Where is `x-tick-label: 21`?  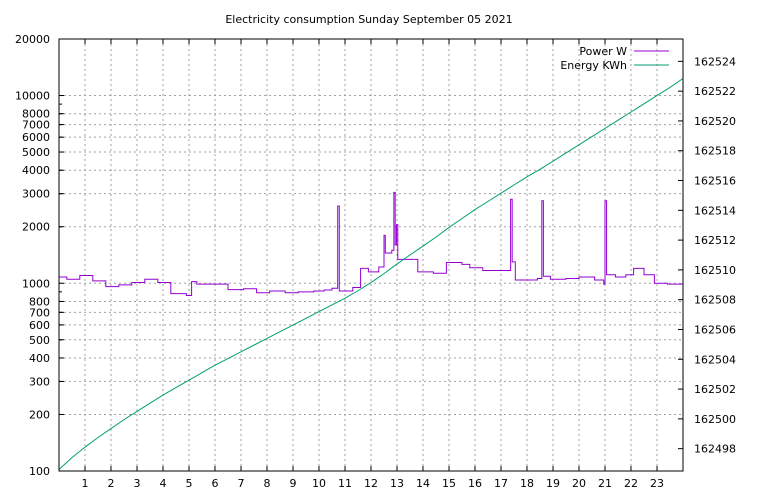 x-tick-label: 21 is located at coordinates (605, 483).